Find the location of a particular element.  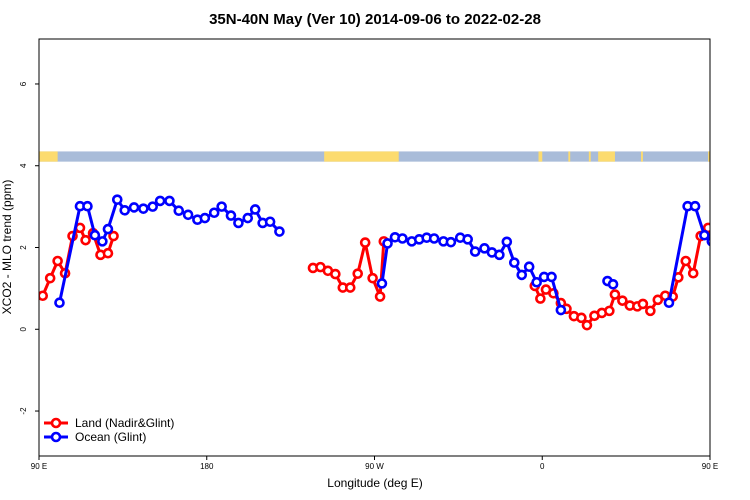

x-axis: 90 E 180 90 W 0 90 E is located at coordinates (374, 463).